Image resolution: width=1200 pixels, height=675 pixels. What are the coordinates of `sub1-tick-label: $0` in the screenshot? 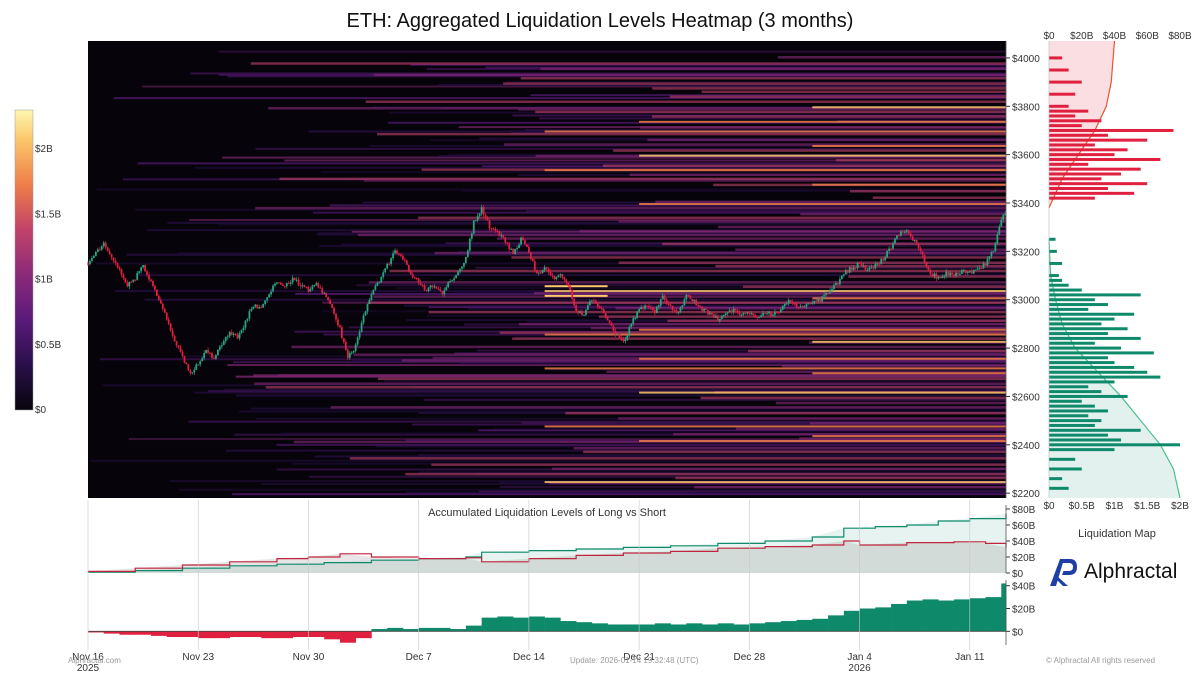 It's located at (1018, 574).